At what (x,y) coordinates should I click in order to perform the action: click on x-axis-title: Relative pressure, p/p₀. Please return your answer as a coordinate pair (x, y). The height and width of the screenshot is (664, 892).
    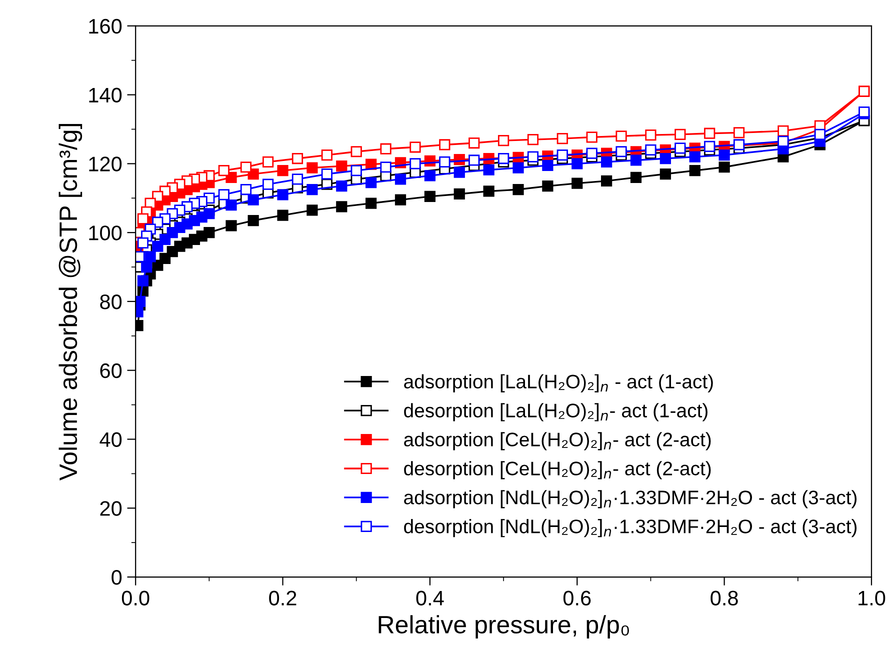
    Looking at the image, I should click on (503, 626).